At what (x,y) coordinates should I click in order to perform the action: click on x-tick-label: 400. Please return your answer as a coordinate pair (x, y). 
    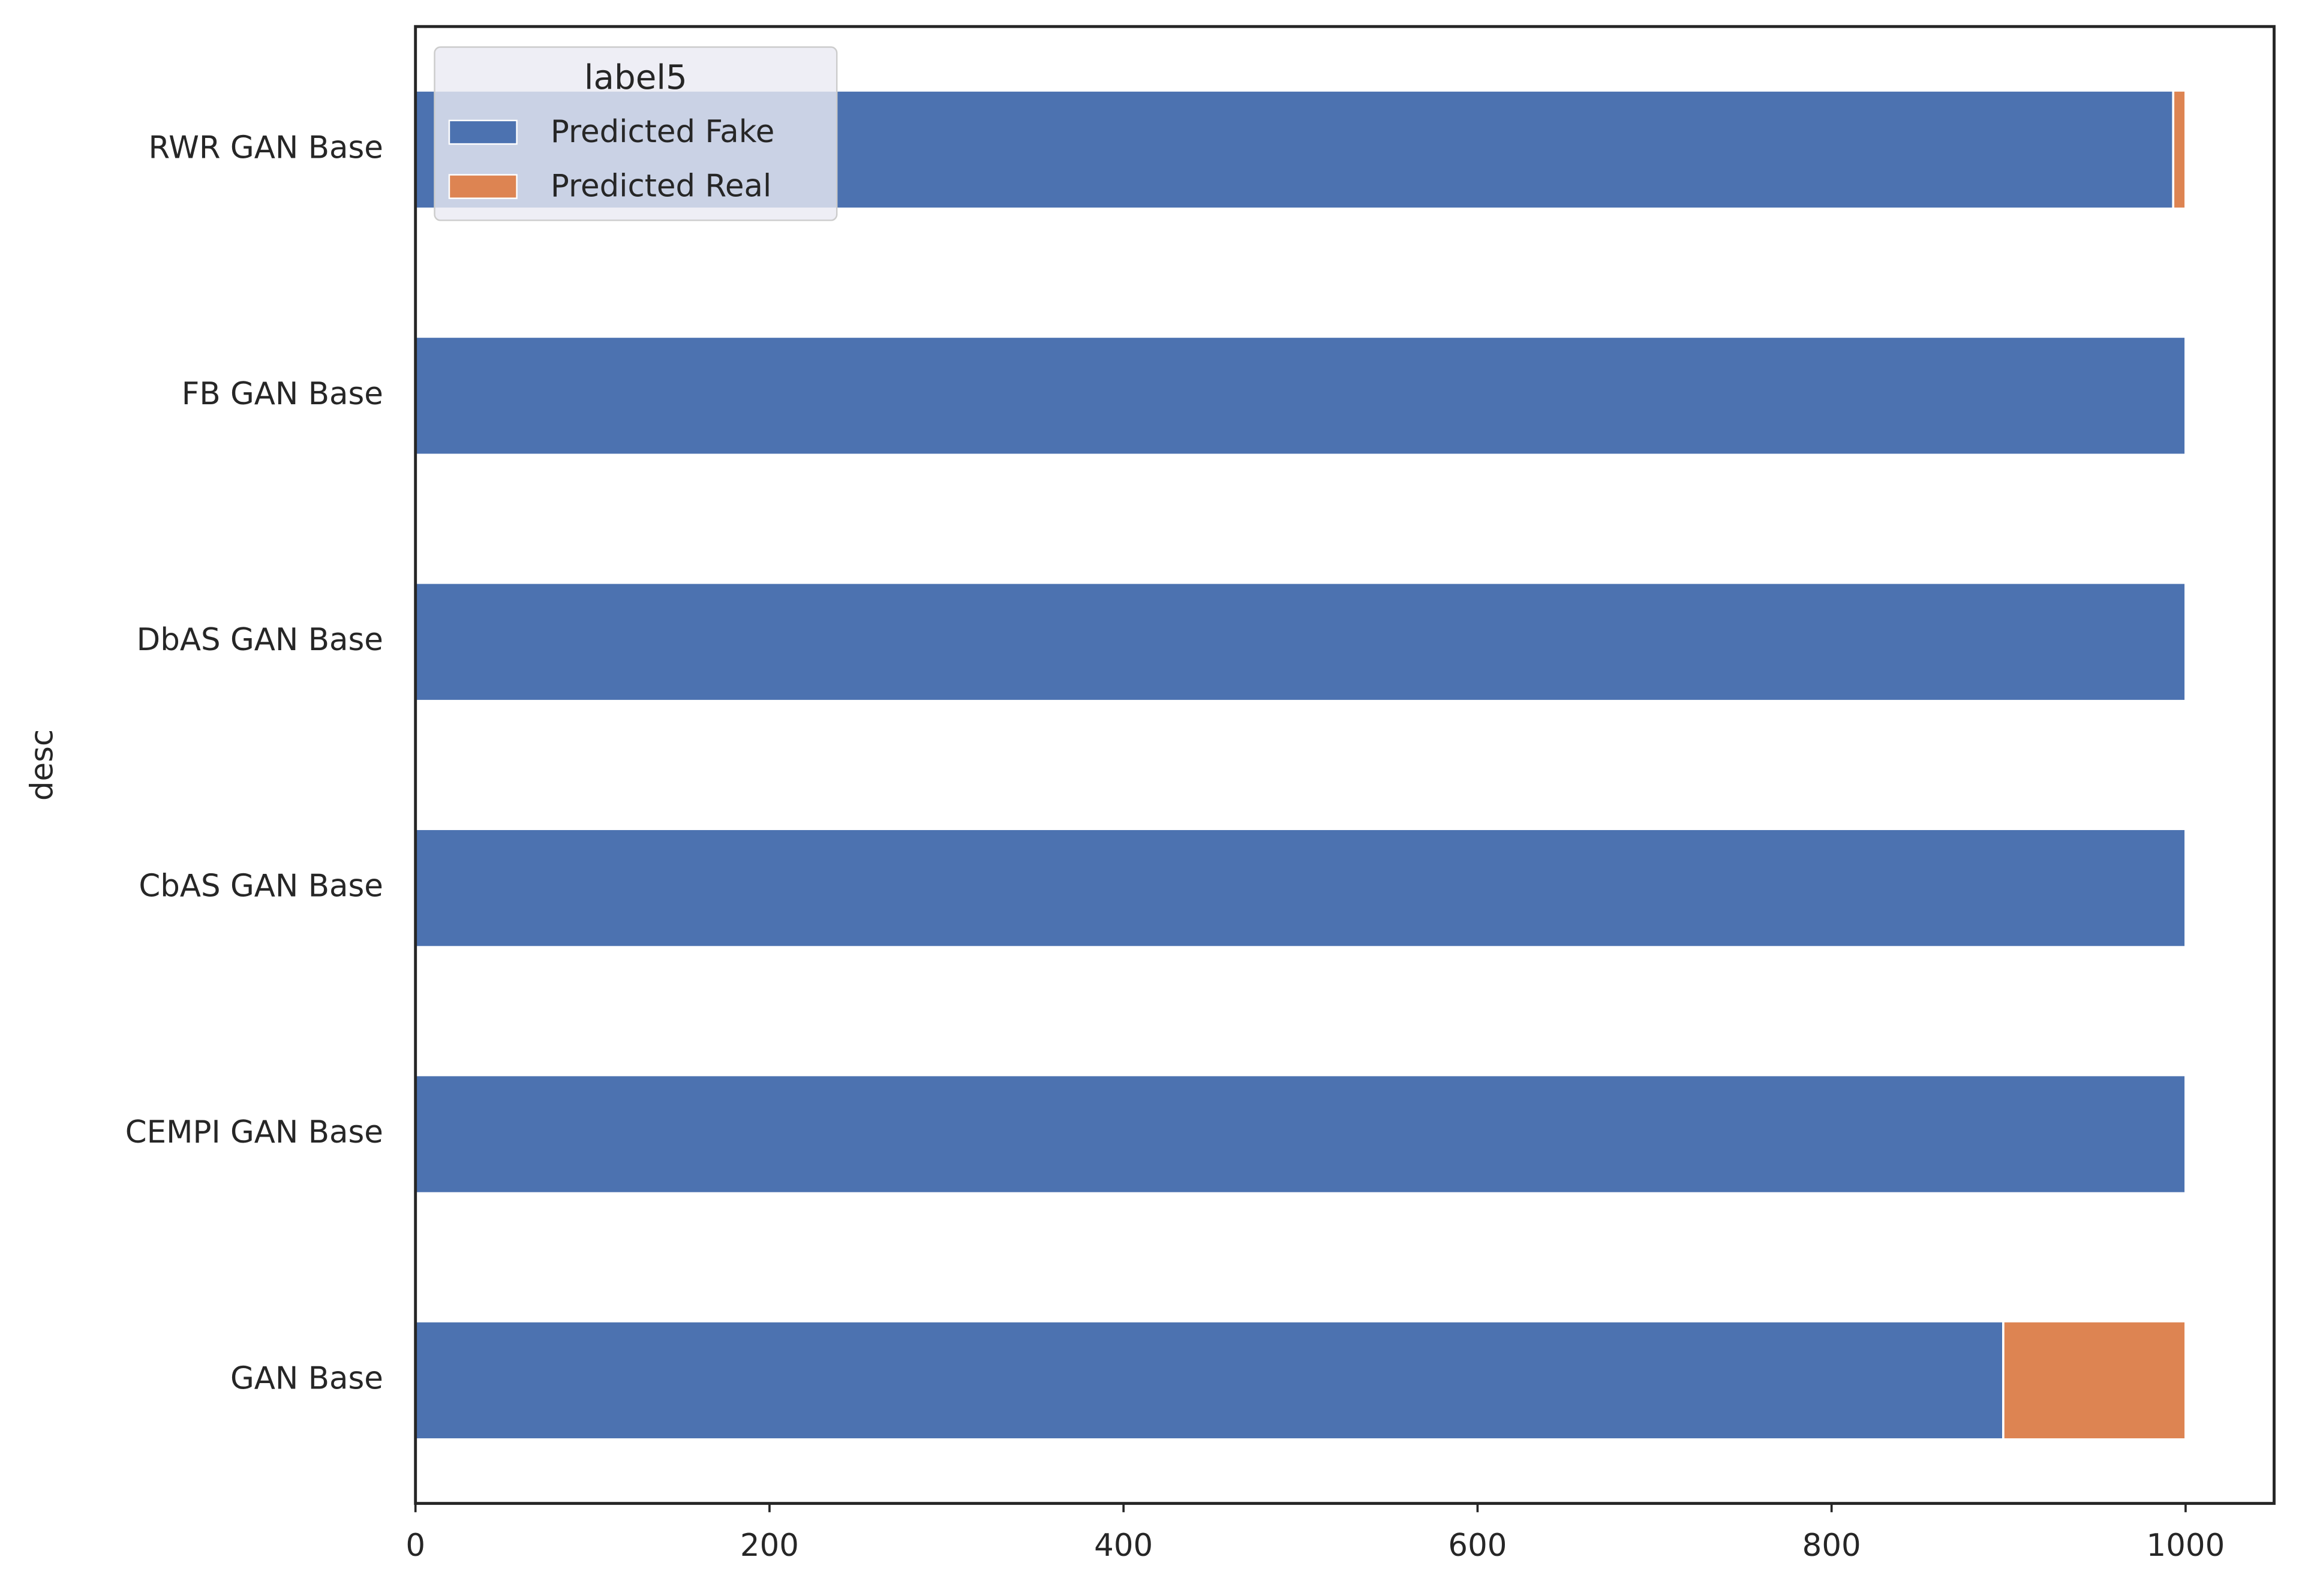
    Looking at the image, I should click on (1123, 1546).